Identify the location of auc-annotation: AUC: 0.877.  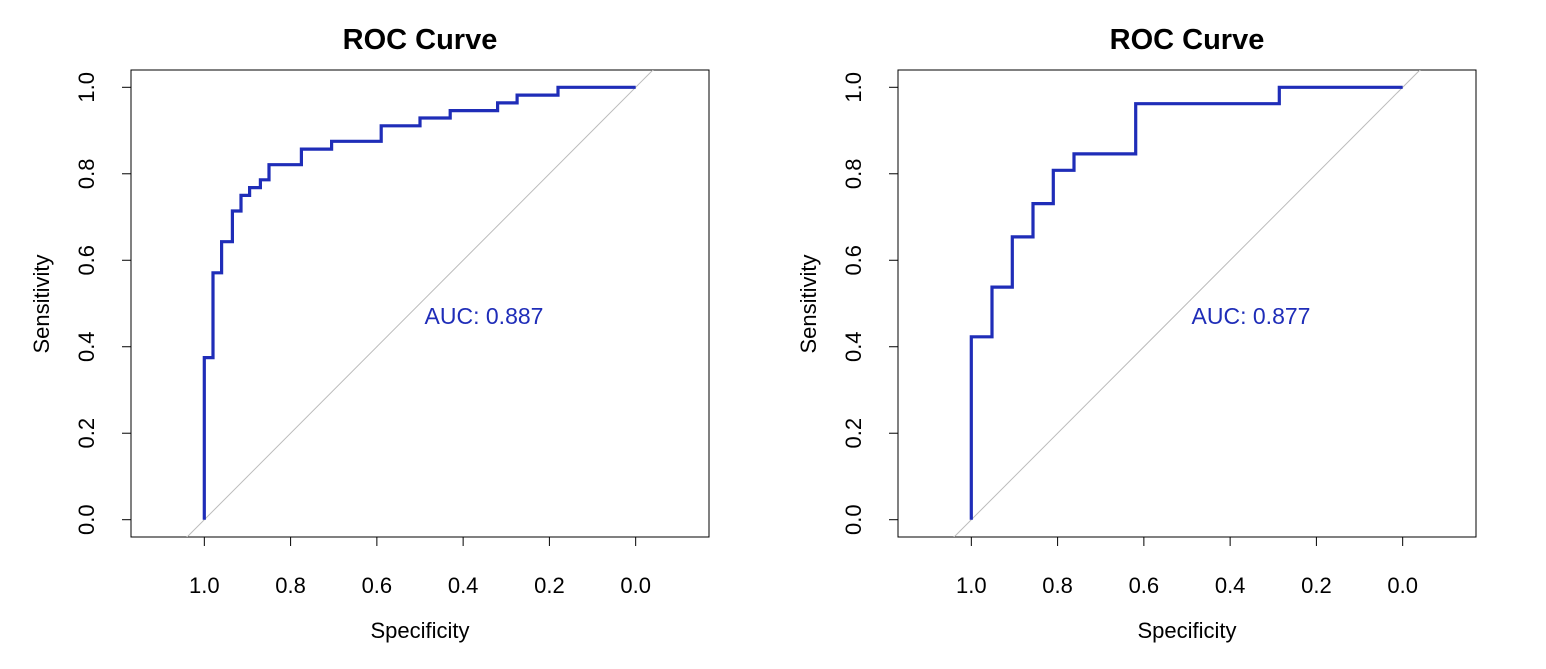
(1251, 316).